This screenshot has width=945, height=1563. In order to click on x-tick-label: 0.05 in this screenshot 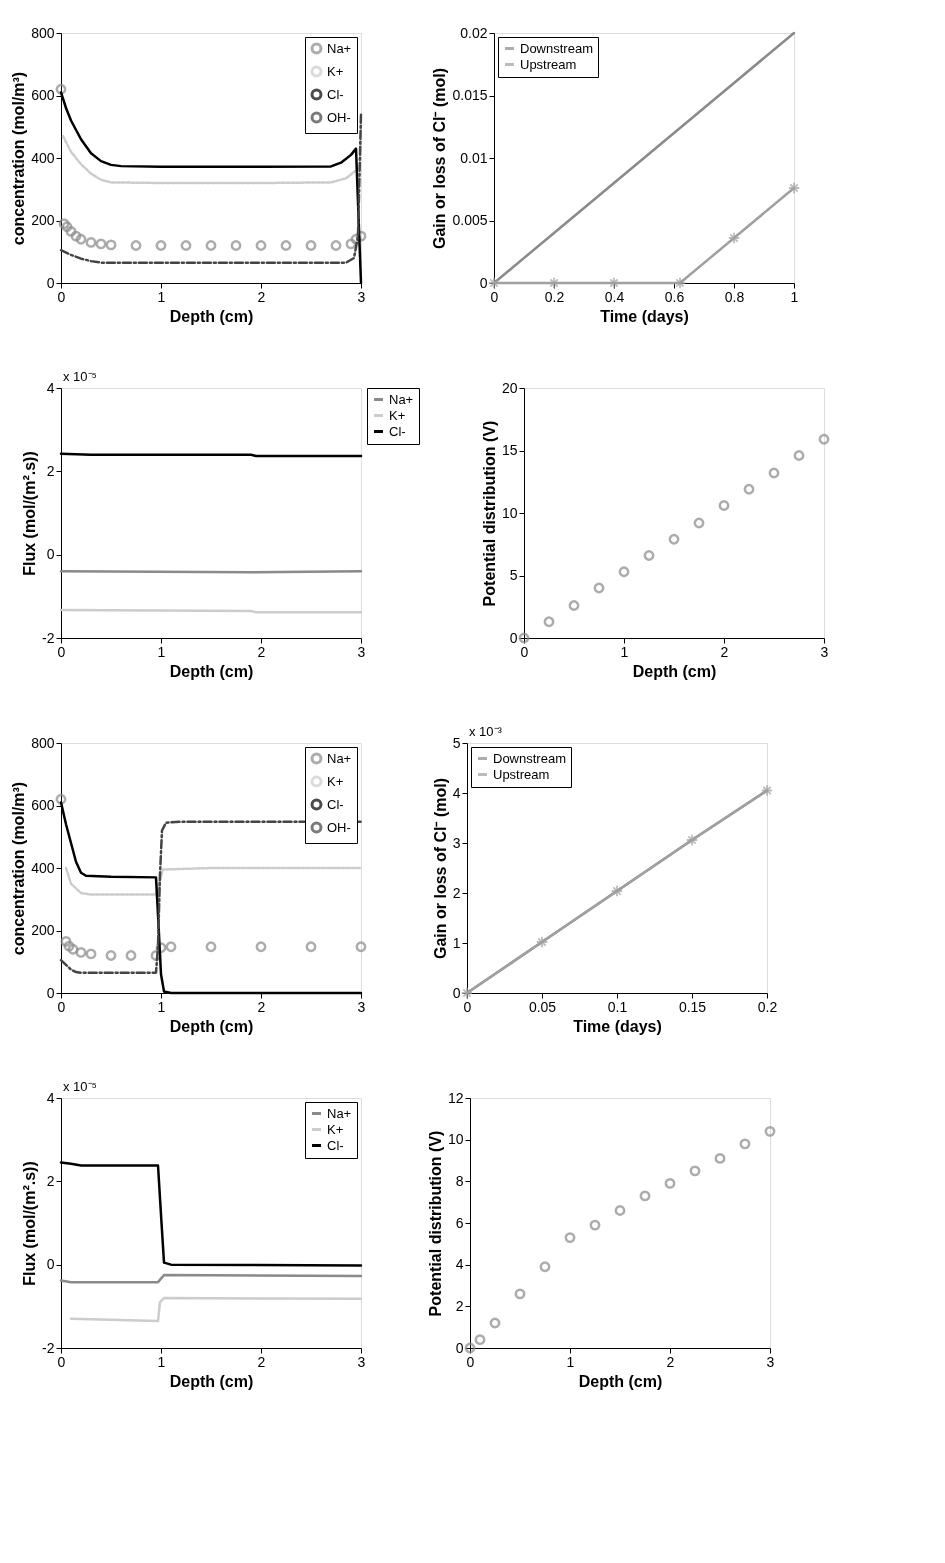, I will do `click(542, 1006)`.